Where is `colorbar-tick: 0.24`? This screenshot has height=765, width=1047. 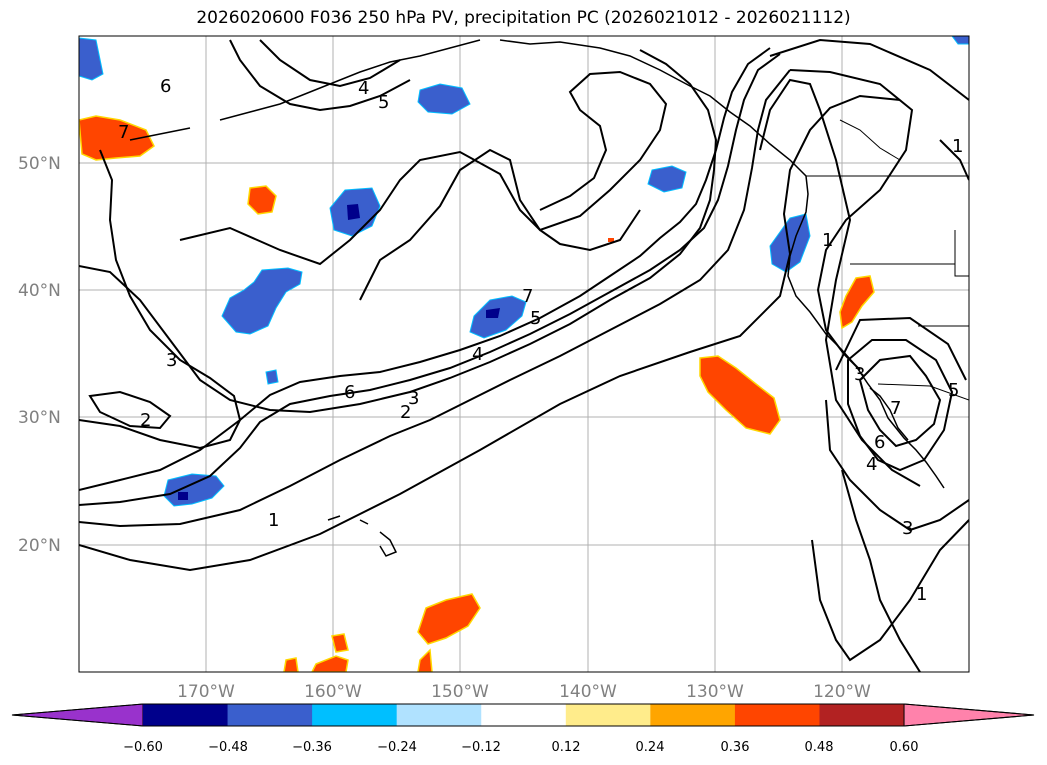
colorbar-tick: 0.24 is located at coordinates (650, 747).